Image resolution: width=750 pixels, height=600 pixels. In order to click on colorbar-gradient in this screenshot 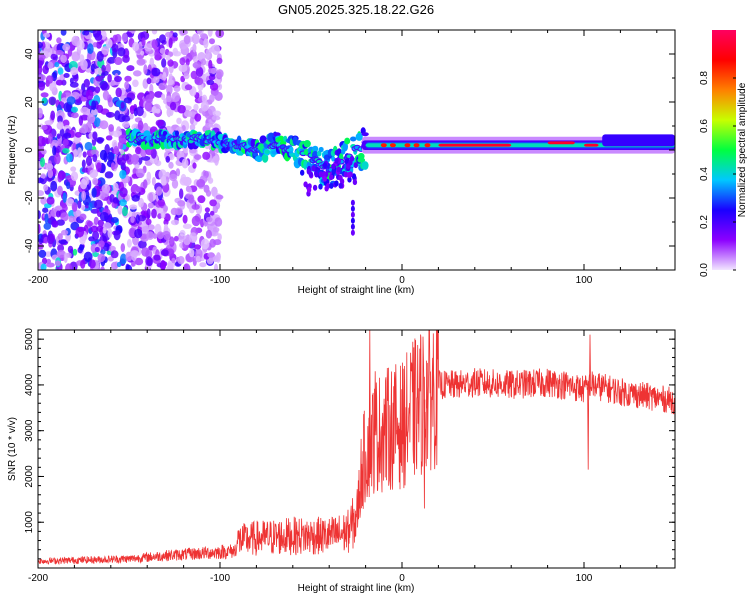, I will do `click(724, 150)`.